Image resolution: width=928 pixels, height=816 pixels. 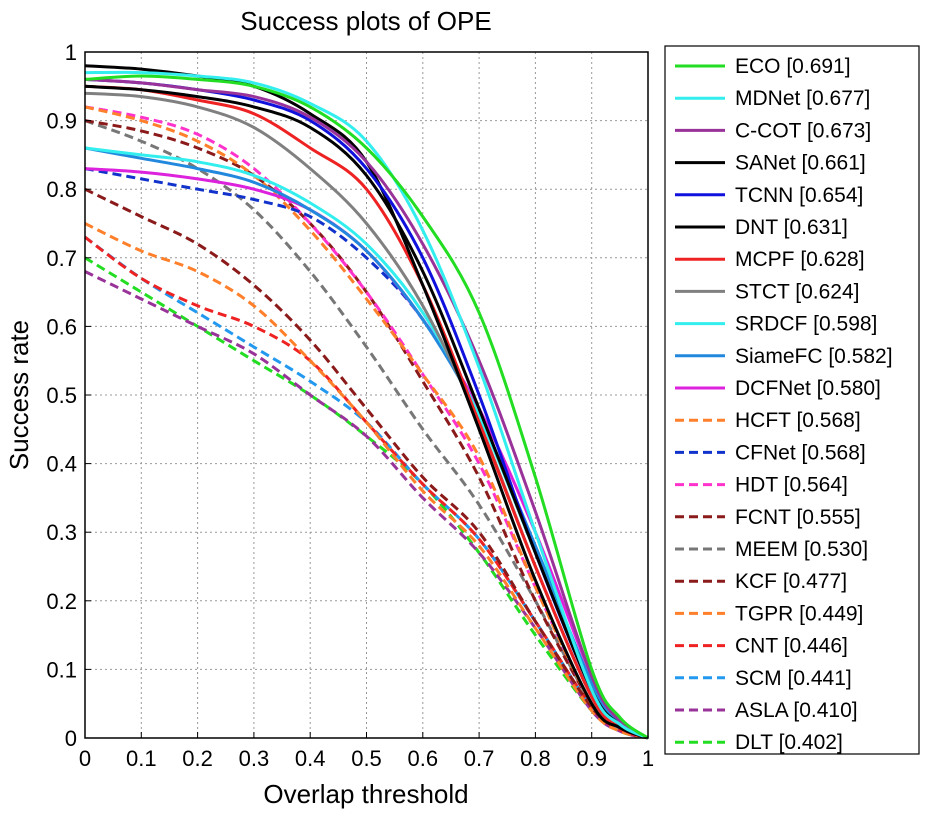 What do you see at coordinates (799, 195) in the screenshot?
I see `legend-entry: TCNN [0.654]` at bounding box center [799, 195].